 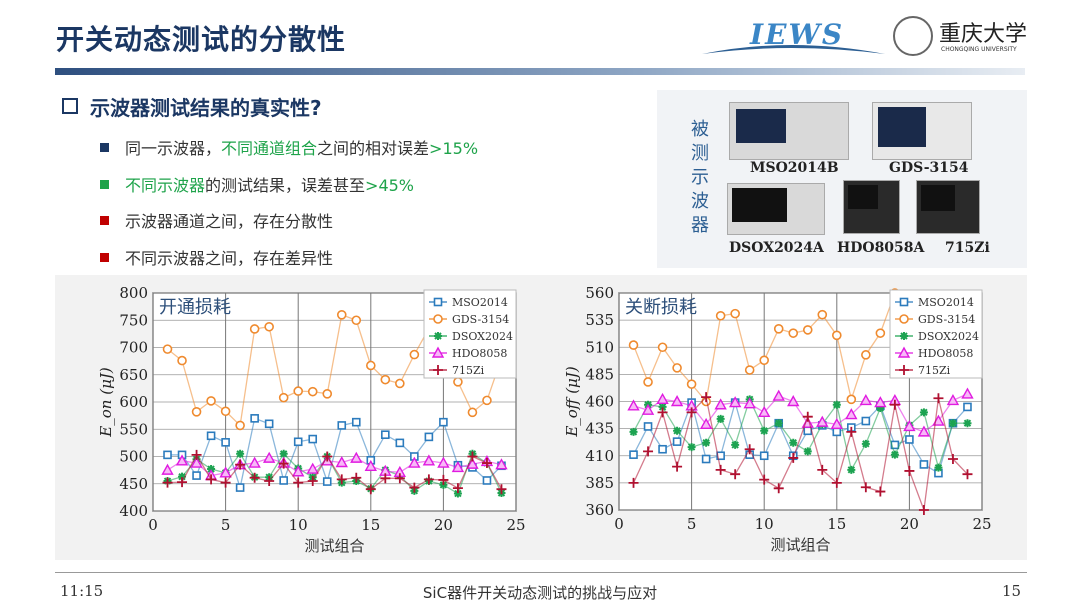 I want to click on cqu-logo: 重庆大学 CHONGQING UNIVERSITY, so click(x=961, y=36).